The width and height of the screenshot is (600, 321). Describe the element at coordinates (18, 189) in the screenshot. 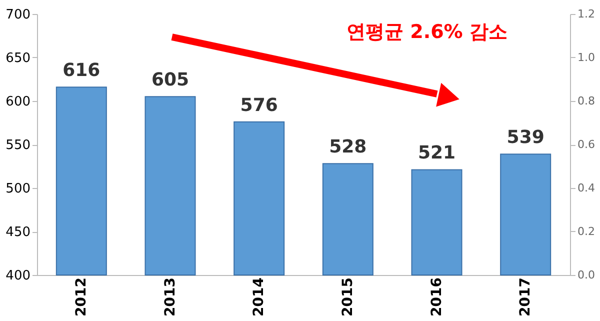

I see `y-tick-label: 500` at that location.